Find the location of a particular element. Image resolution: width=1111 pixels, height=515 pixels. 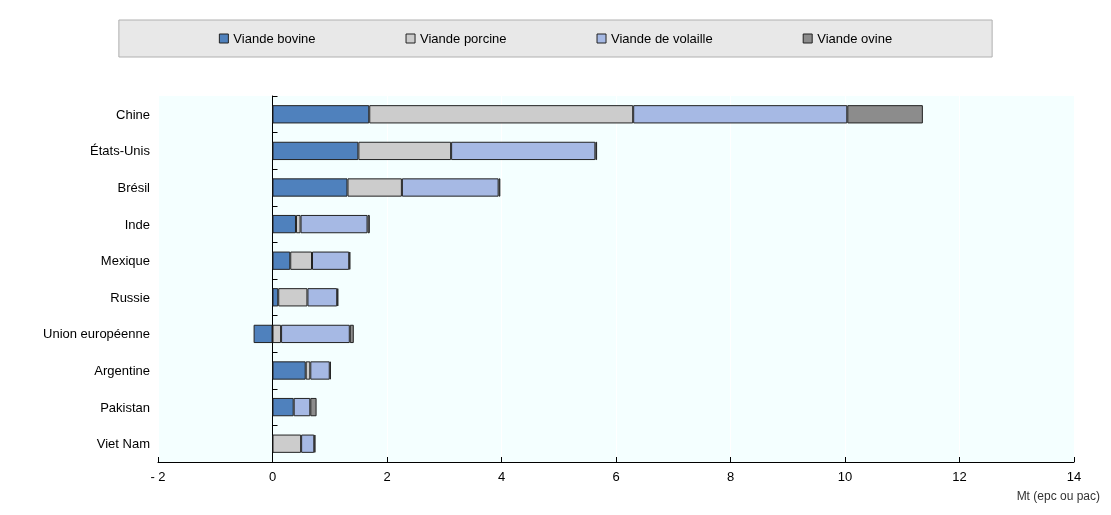

y-tick-label: Argentine is located at coordinates (122, 370).